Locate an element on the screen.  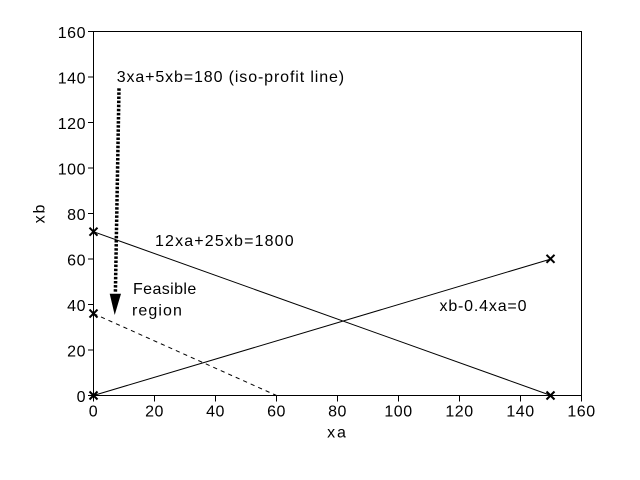
svg-text: 3xa+5xb=180 (iso-profit line) is located at coordinates (231, 77).